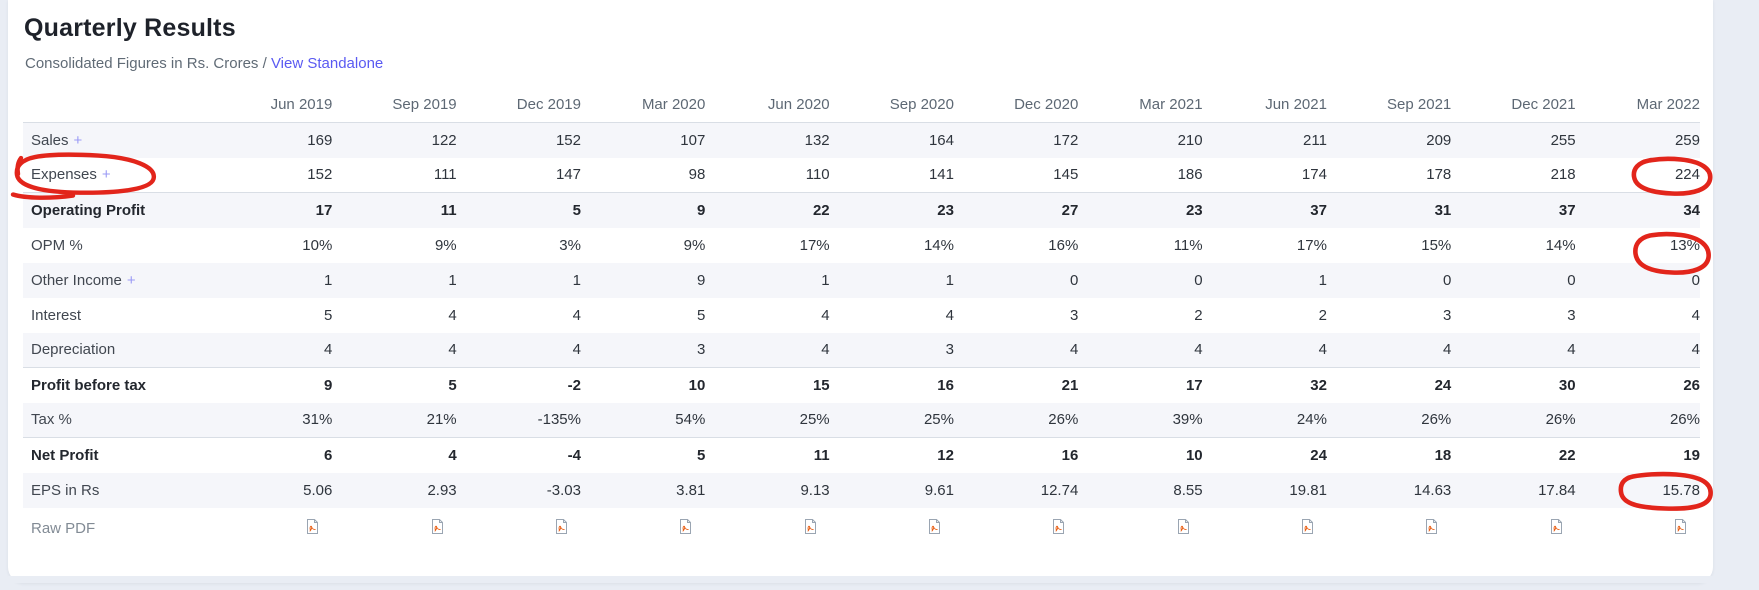 This screenshot has height=590, width=1759. I want to click on raw-pdf-link-sep-2021, so click(1431, 526).